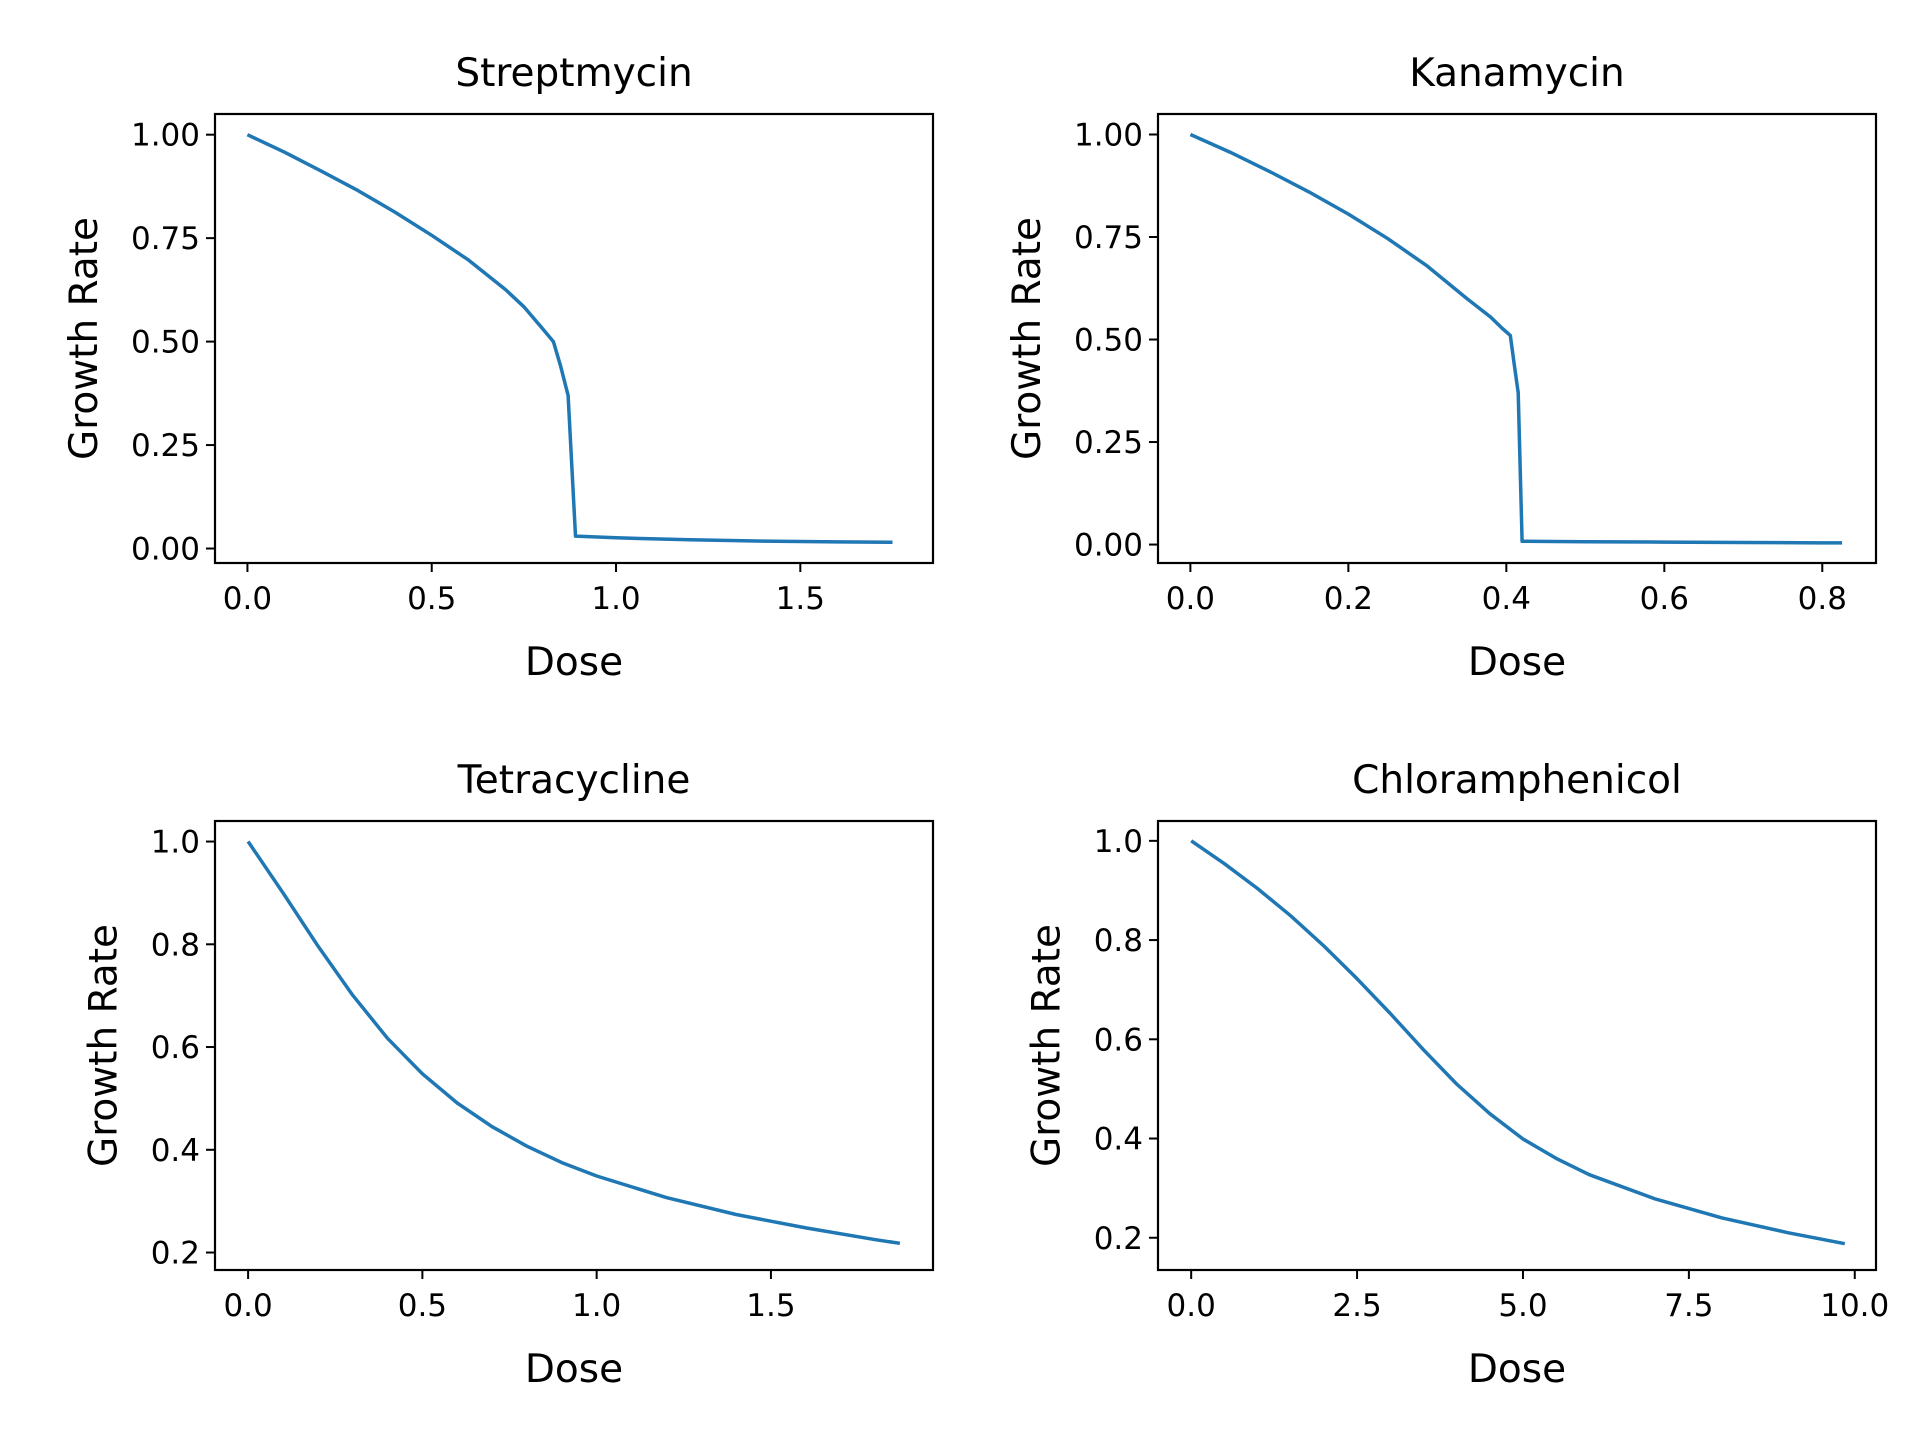 Image resolution: width=1920 pixels, height=1440 pixels. Describe the element at coordinates (1356, 1306) in the screenshot. I see `x-tick-label: 2.5` at that location.